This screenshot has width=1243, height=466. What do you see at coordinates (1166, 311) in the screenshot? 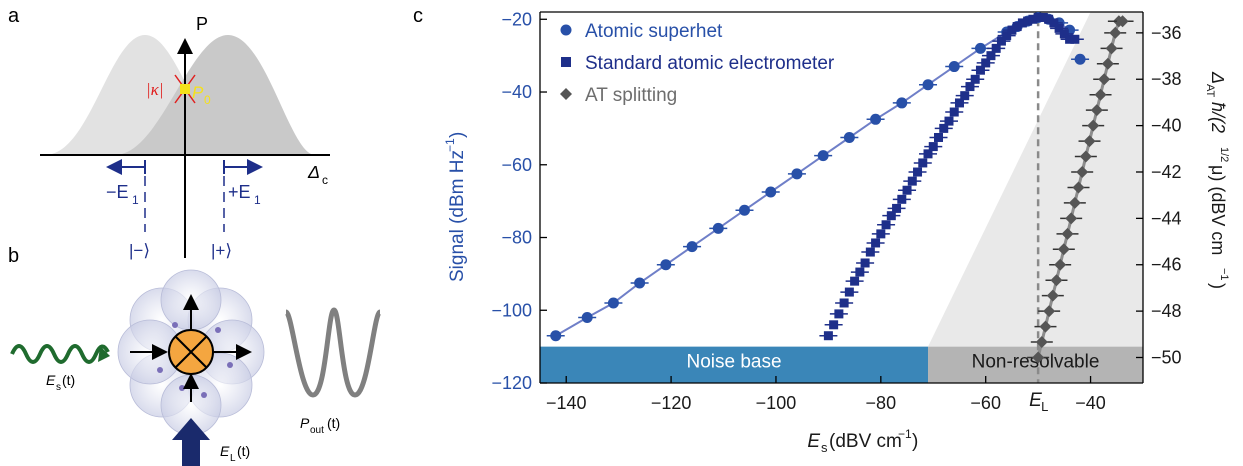
I see `y2-tick-label: −48` at bounding box center [1166, 311].